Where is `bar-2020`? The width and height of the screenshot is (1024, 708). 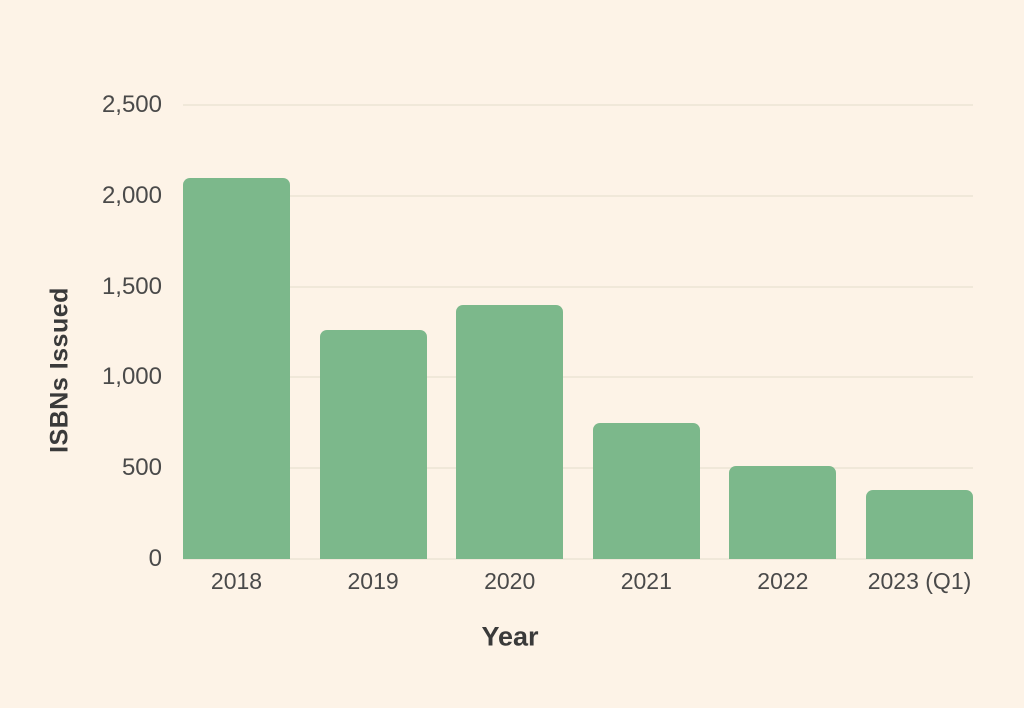 bar-2020 is located at coordinates (510, 431).